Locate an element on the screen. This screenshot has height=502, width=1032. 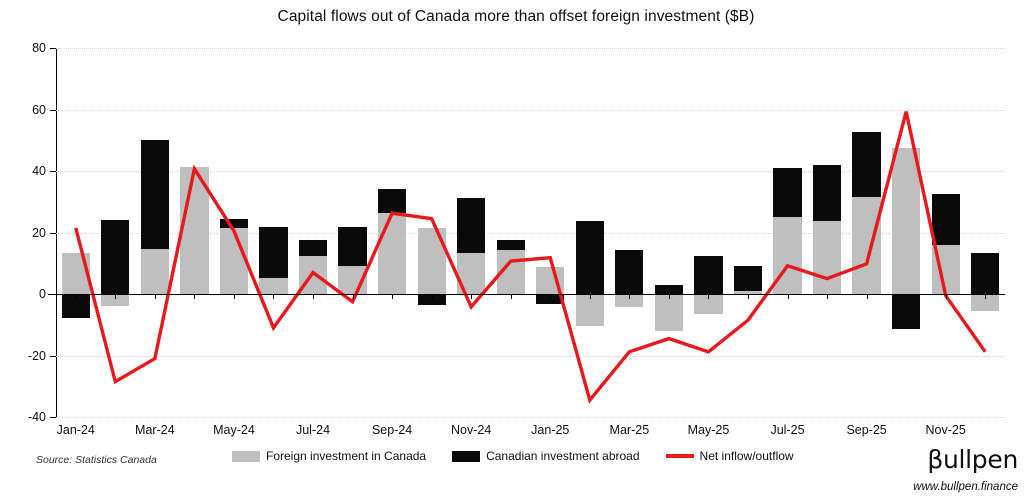
brand-url: www.bullpen.finance is located at coordinates (965, 487).